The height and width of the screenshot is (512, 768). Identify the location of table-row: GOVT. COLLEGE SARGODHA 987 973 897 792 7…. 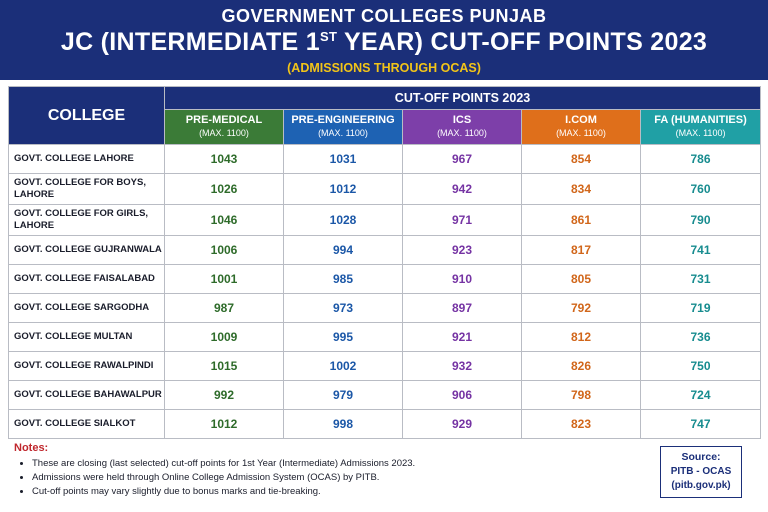
(385, 308).